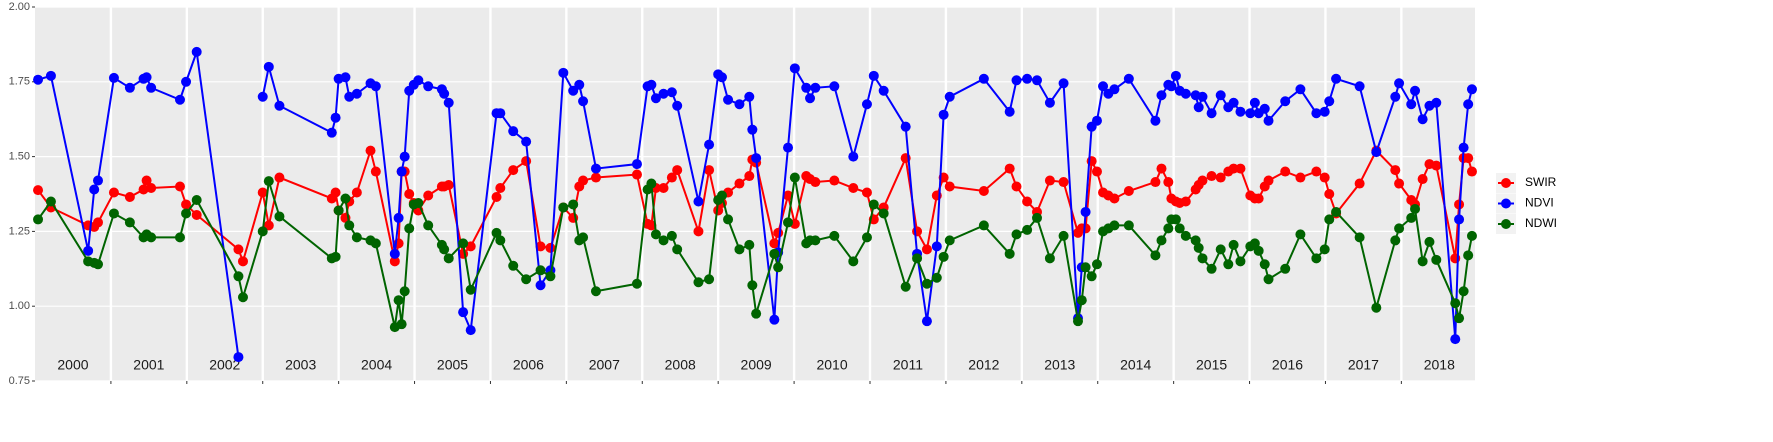 The width and height of the screenshot is (1773, 442). I want to click on year-label: 2010, so click(831, 365).